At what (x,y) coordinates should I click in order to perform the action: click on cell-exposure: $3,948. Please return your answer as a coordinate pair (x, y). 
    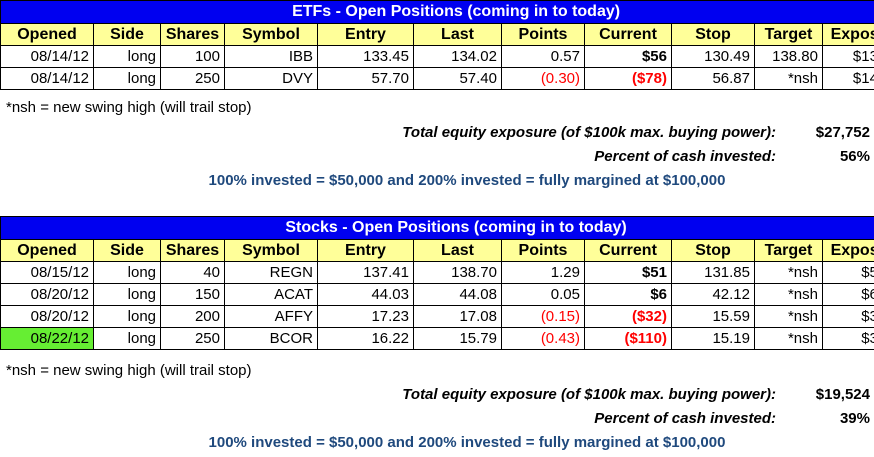
    Looking at the image, I should click on (847, 338).